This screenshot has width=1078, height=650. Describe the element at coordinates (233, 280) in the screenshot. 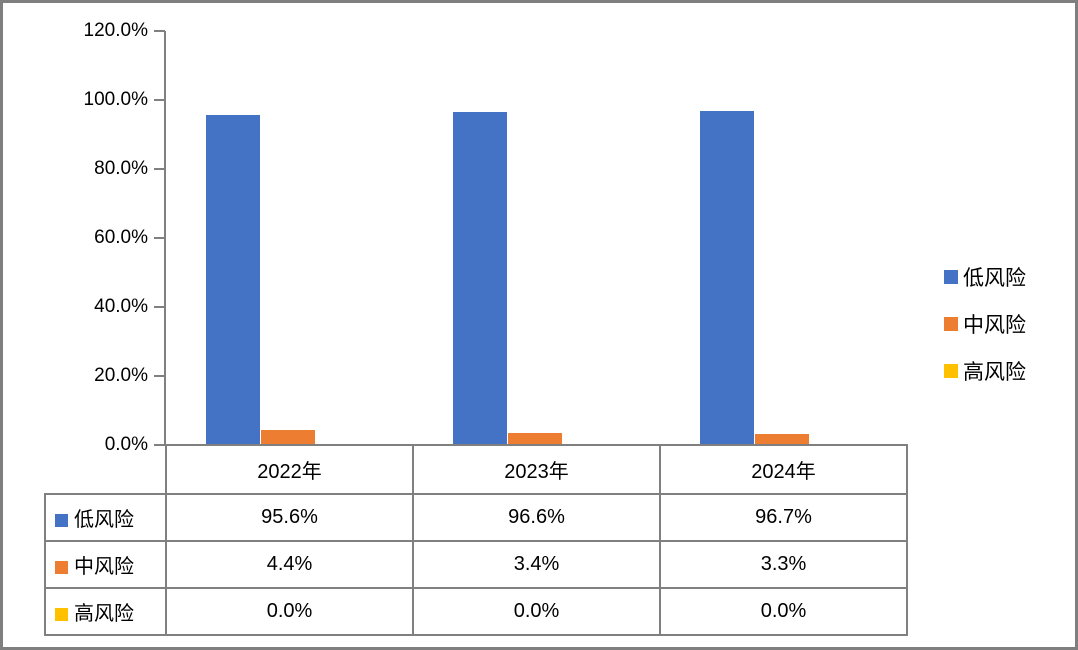

I see `bar-low-risk-2022` at that location.